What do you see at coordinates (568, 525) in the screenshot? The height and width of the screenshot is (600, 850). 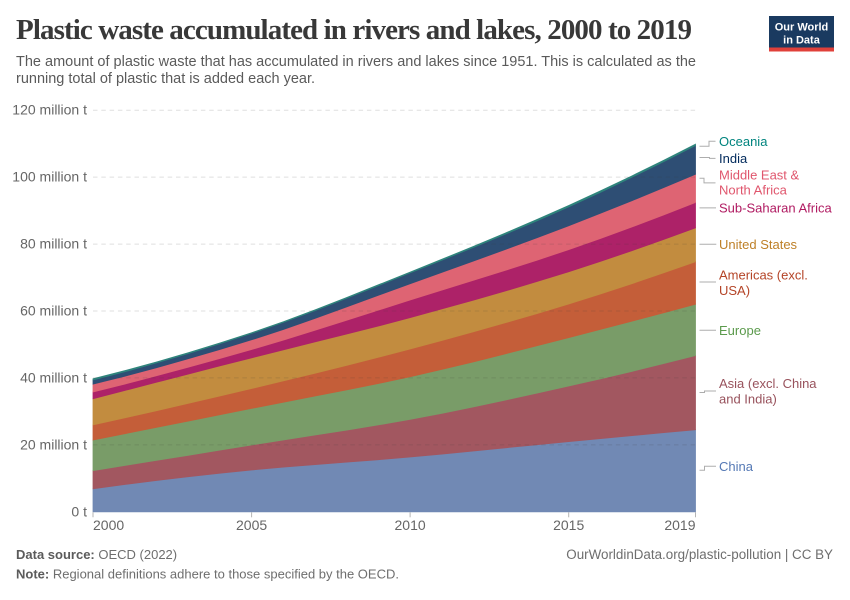 I see `svg-text: 2015` at bounding box center [568, 525].